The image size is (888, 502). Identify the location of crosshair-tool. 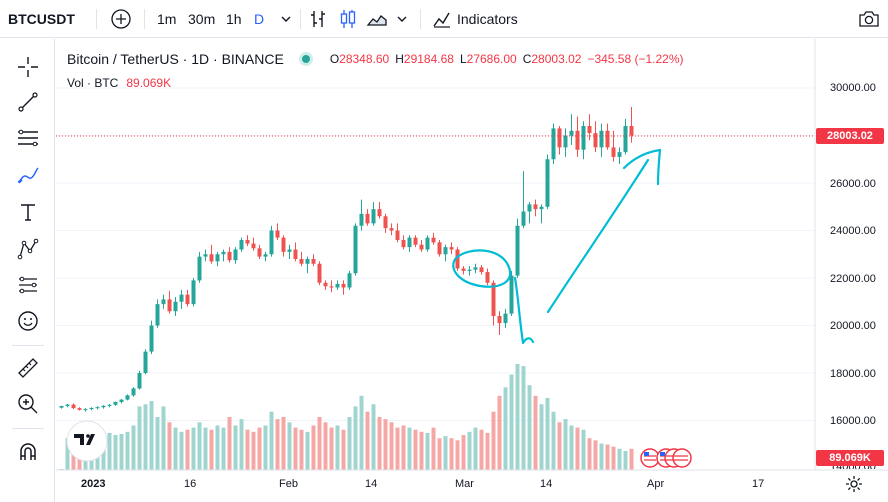
(28, 67).